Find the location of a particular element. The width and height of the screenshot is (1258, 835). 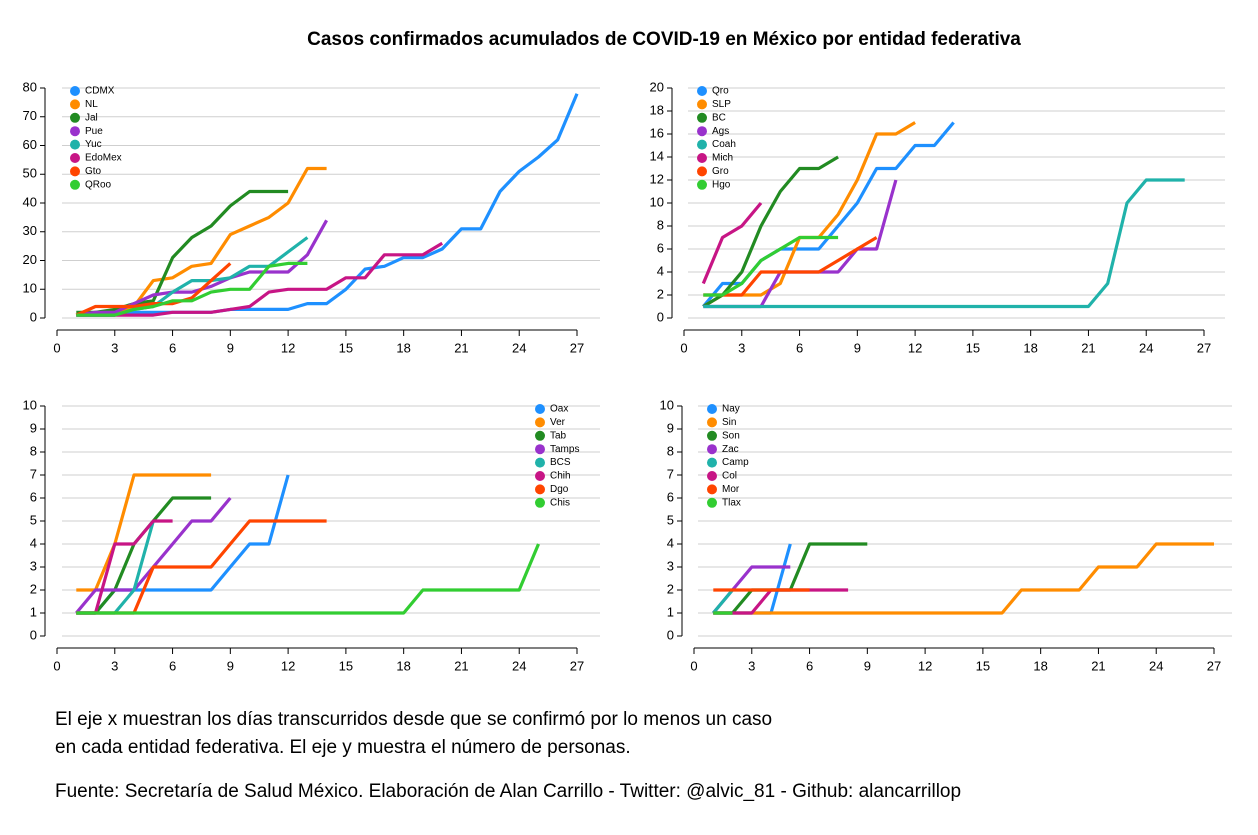

y-tick-label: 20 is located at coordinates (657, 86).